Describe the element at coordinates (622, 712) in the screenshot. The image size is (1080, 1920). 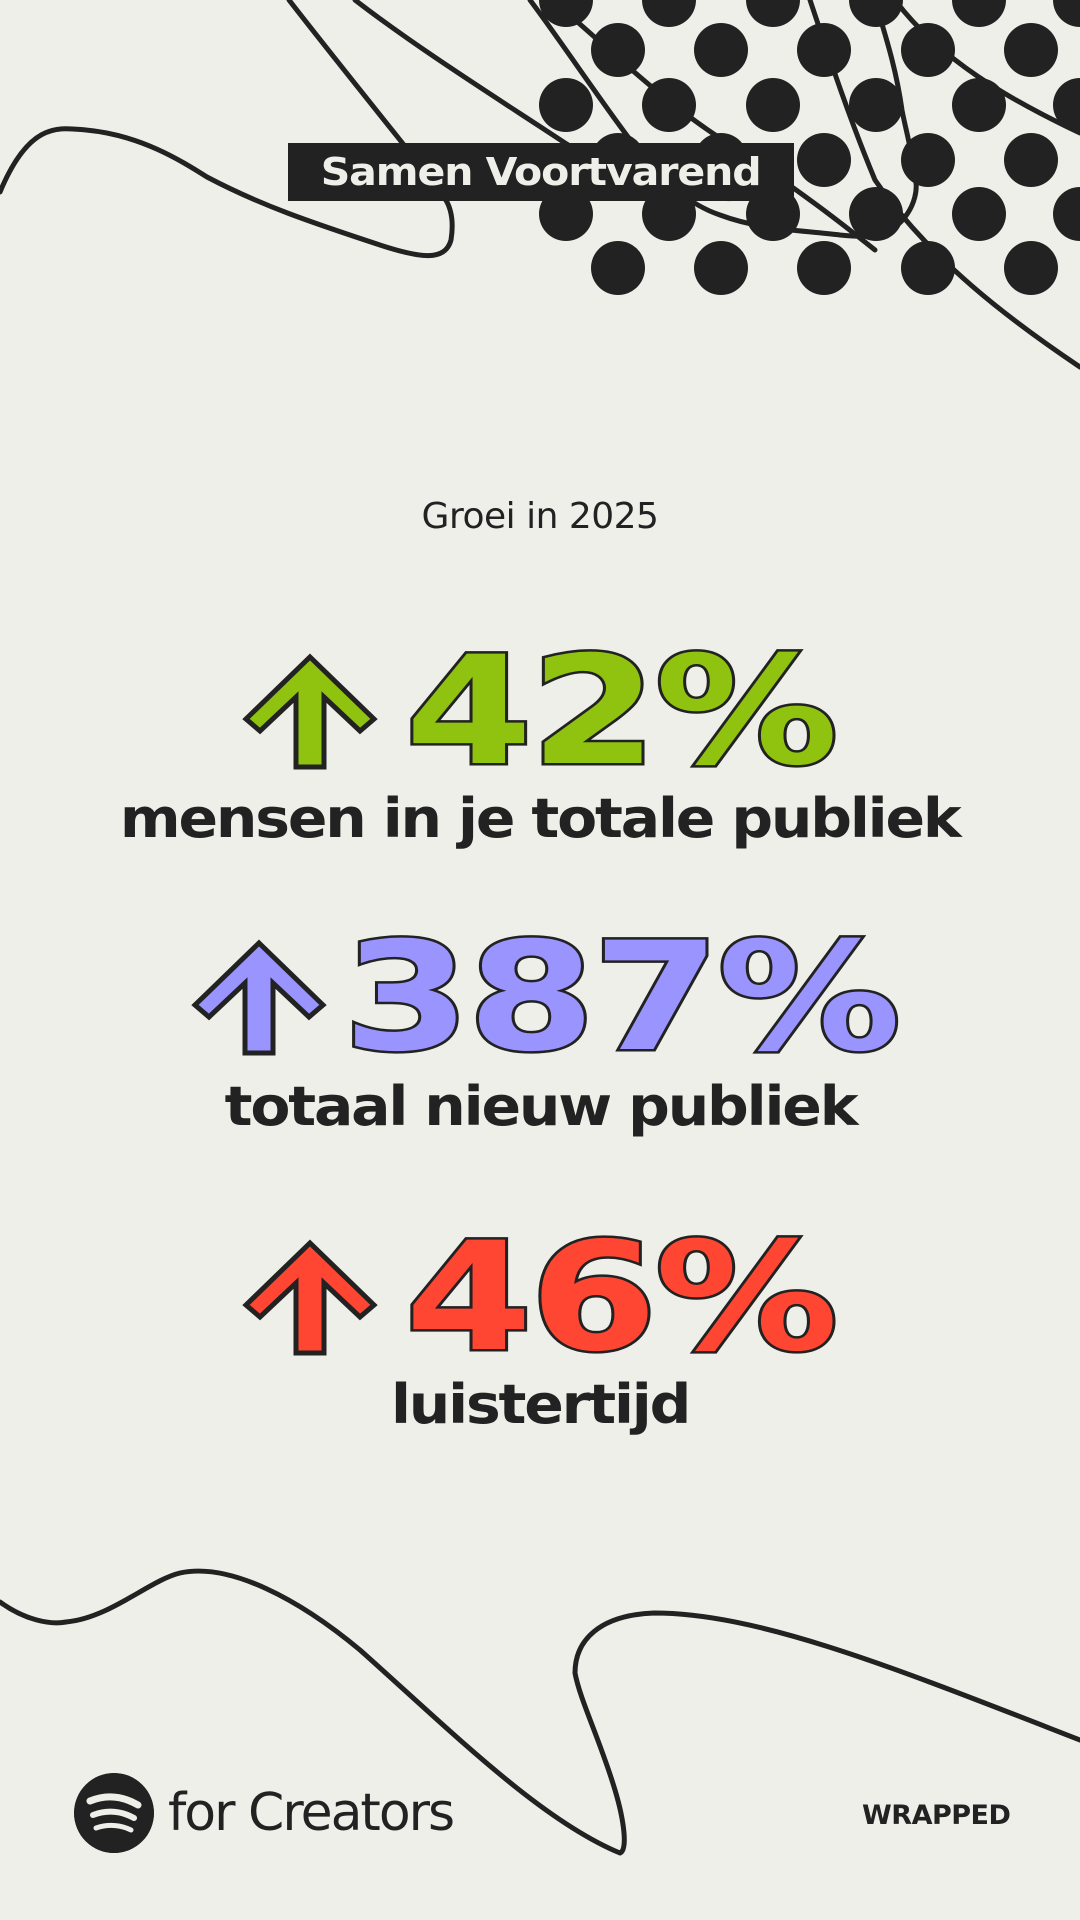
I see `stat-value: 42%` at that location.